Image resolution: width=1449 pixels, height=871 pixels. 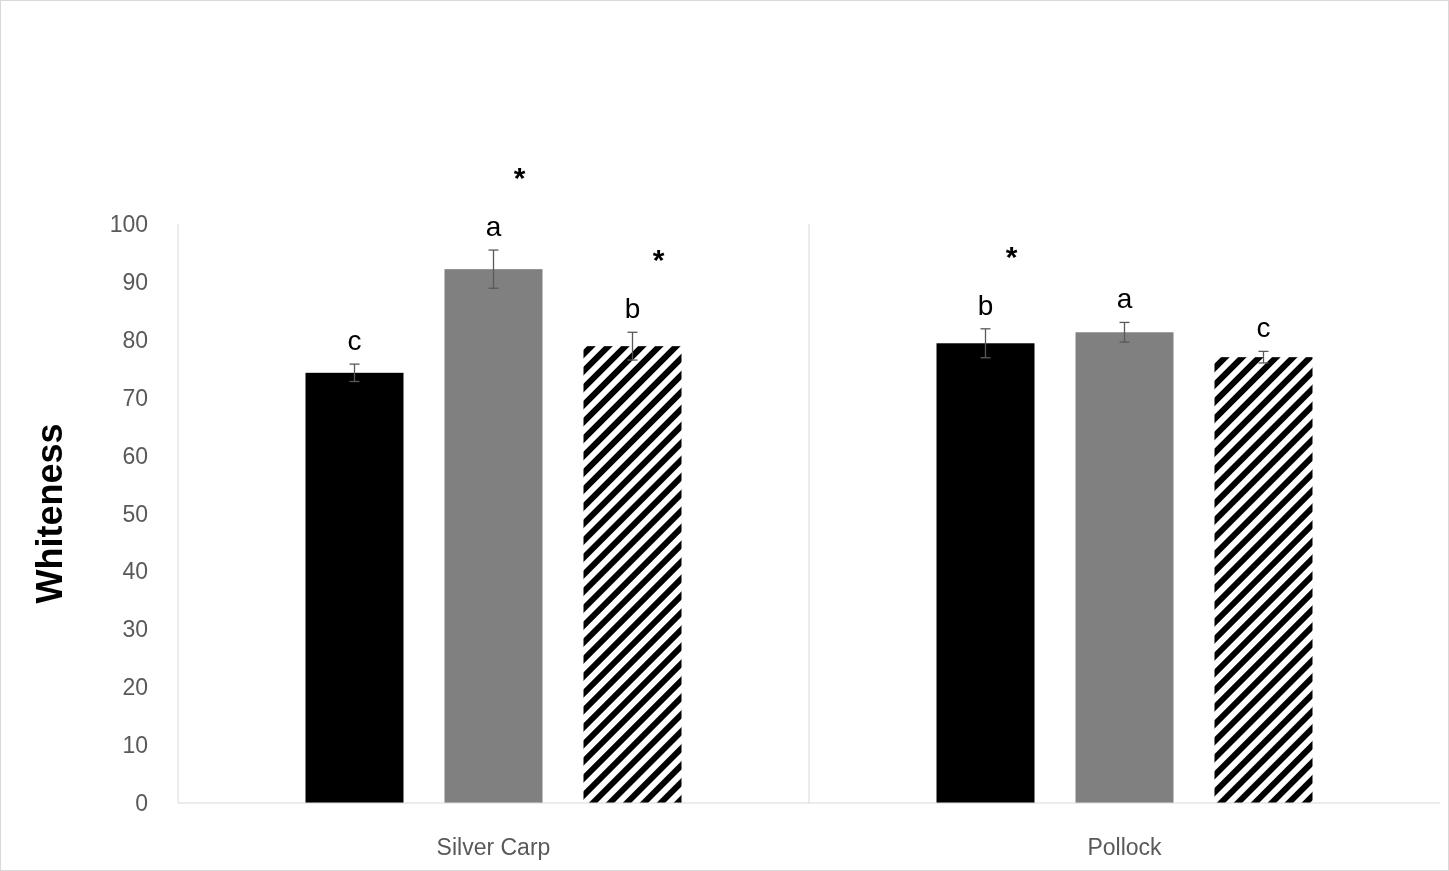 What do you see at coordinates (135, 397) in the screenshot?
I see `y-tick-label: 70` at bounding box center [135, 397].